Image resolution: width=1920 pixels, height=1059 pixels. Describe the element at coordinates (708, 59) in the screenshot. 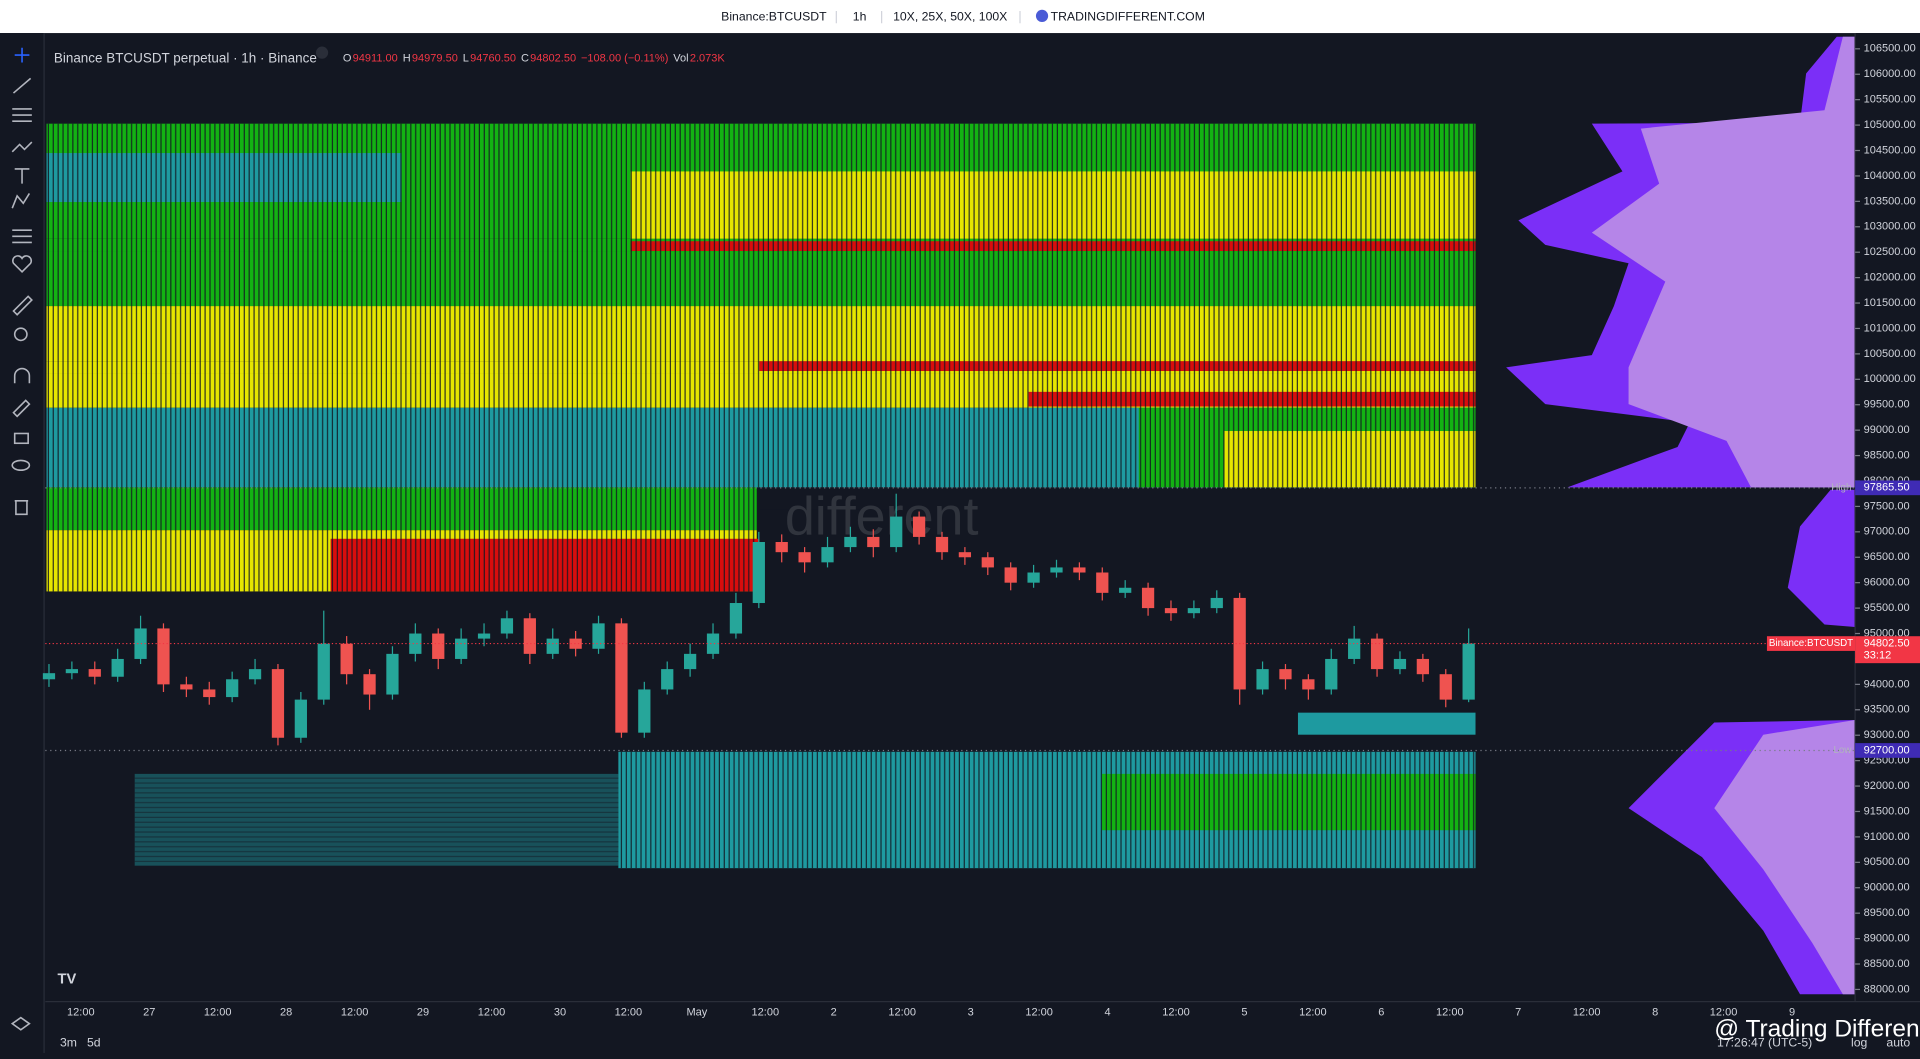

I see `vol-value: 2.073K` at that location.